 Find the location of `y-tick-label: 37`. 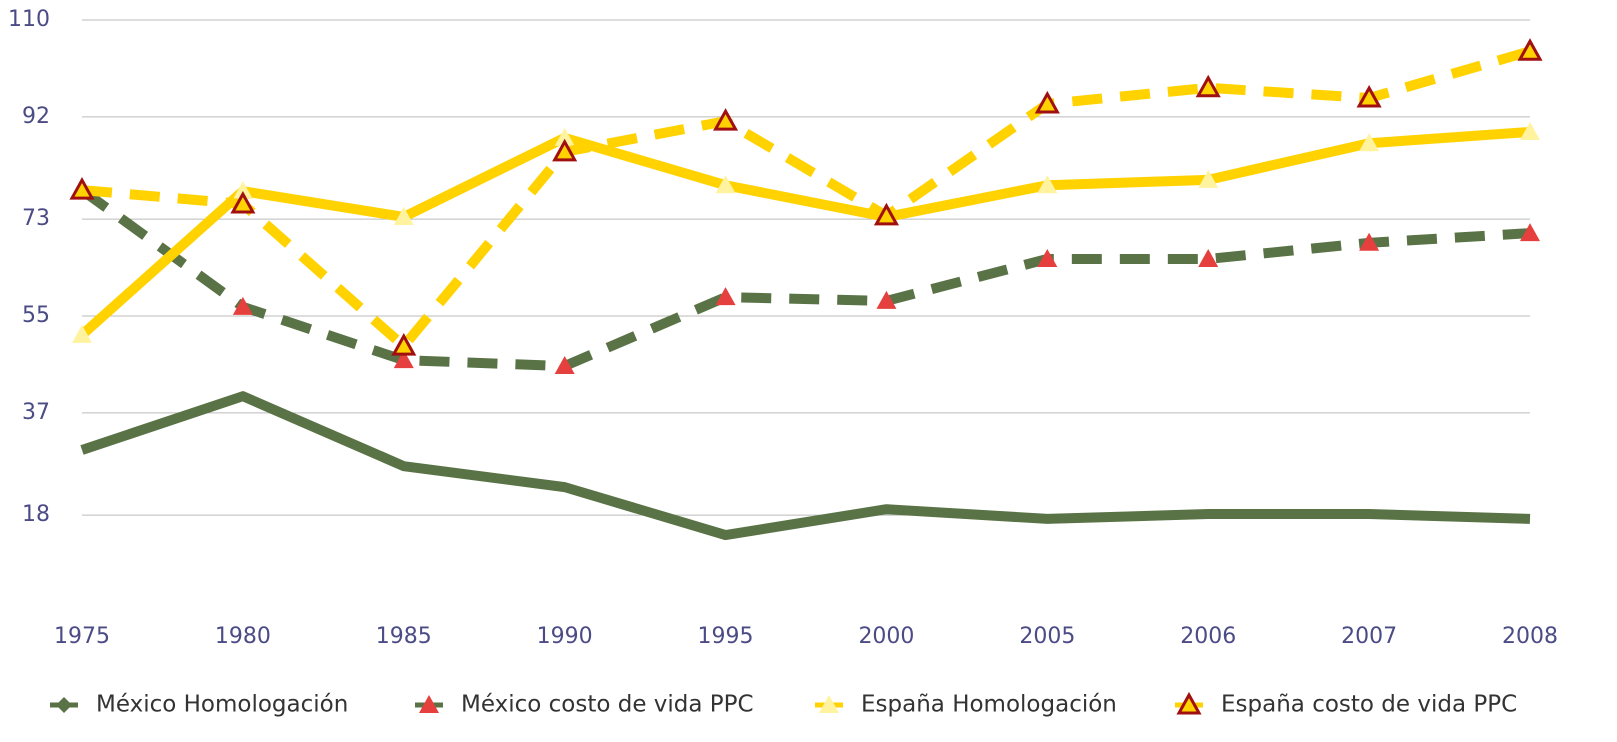

y-tick-label: 37 is located at coordinates (36, 412).